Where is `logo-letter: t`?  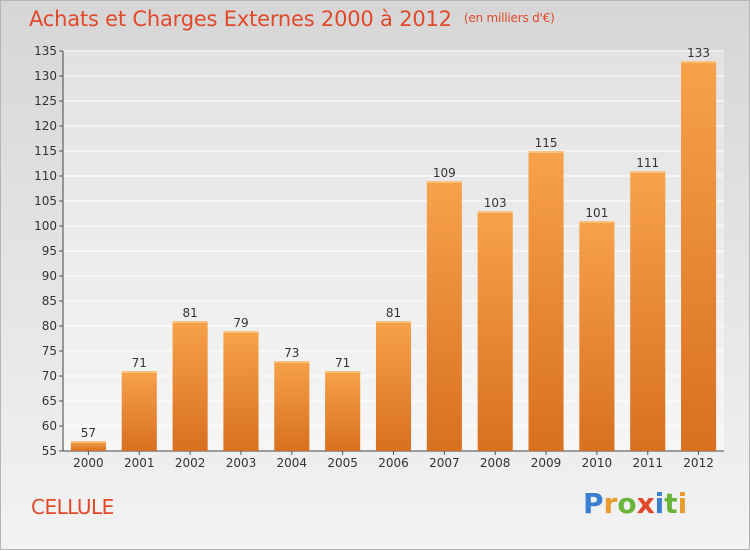
logo-letter: t is located at coordinates (671, 503).